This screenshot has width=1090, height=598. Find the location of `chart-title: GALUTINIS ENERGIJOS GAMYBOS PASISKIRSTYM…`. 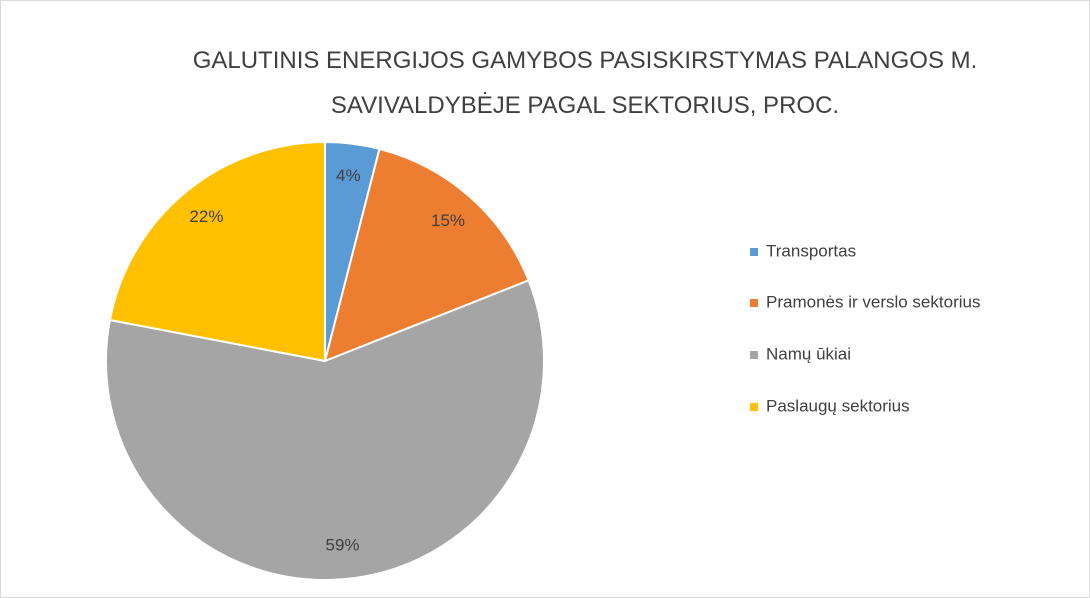

chart-title: GALUTINIS ENERGIJOS GAMYBOS PASISKIRSTYM… is located at coordinates (585, 83).